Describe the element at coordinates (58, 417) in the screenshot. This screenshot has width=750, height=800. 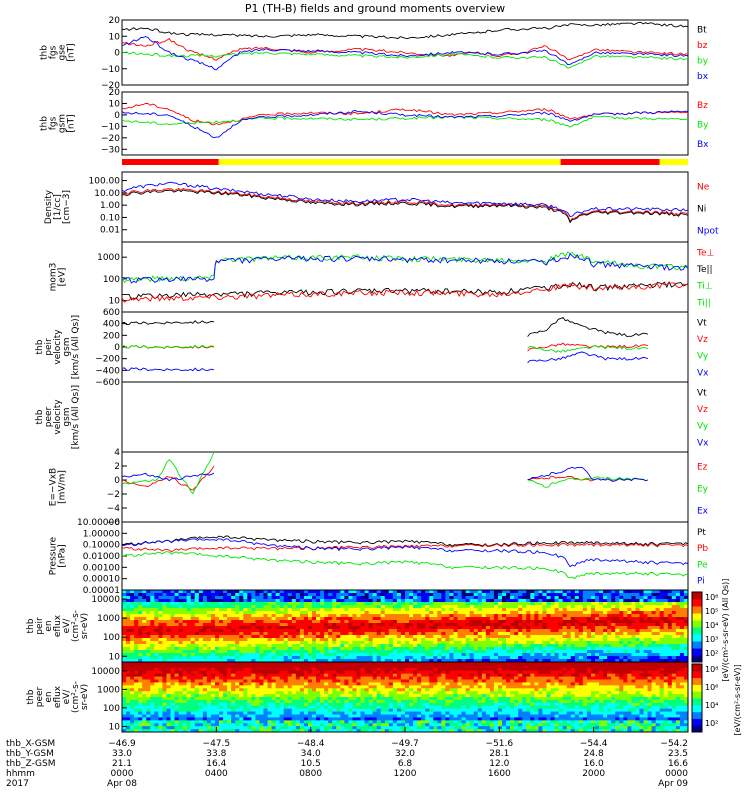
I see `y-axis-label: velocity` at that location.